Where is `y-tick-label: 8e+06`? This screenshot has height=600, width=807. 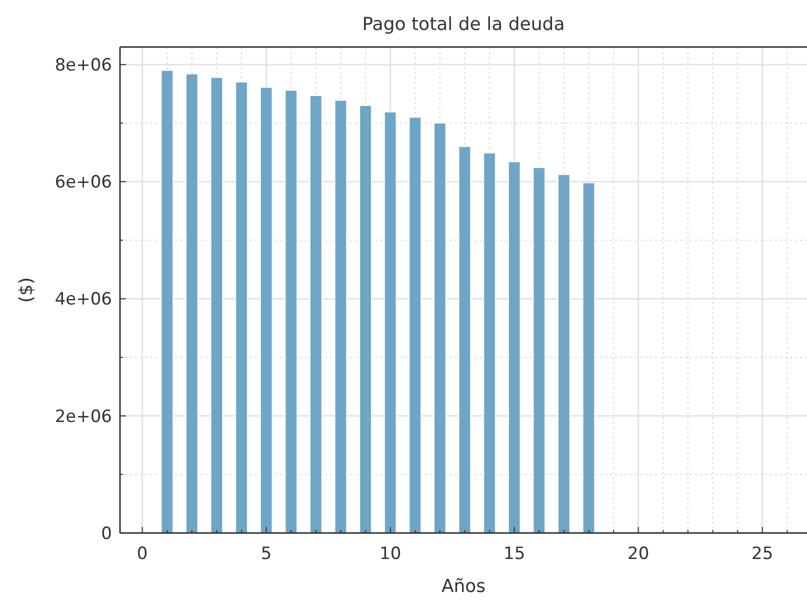 y-tick-label: 8e+06 is located at coordinates (83, 66).